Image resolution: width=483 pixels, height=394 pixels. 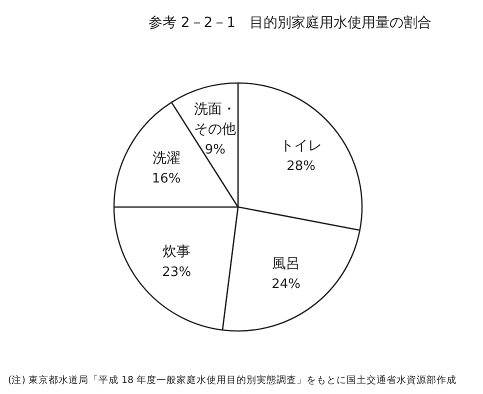 I want to click on text: (注) 東京都水道局「平成 18 年度一般家庭水使用目的別実態調査」をもとに国土交通省水資源部作成, so click(x=232, y=380).